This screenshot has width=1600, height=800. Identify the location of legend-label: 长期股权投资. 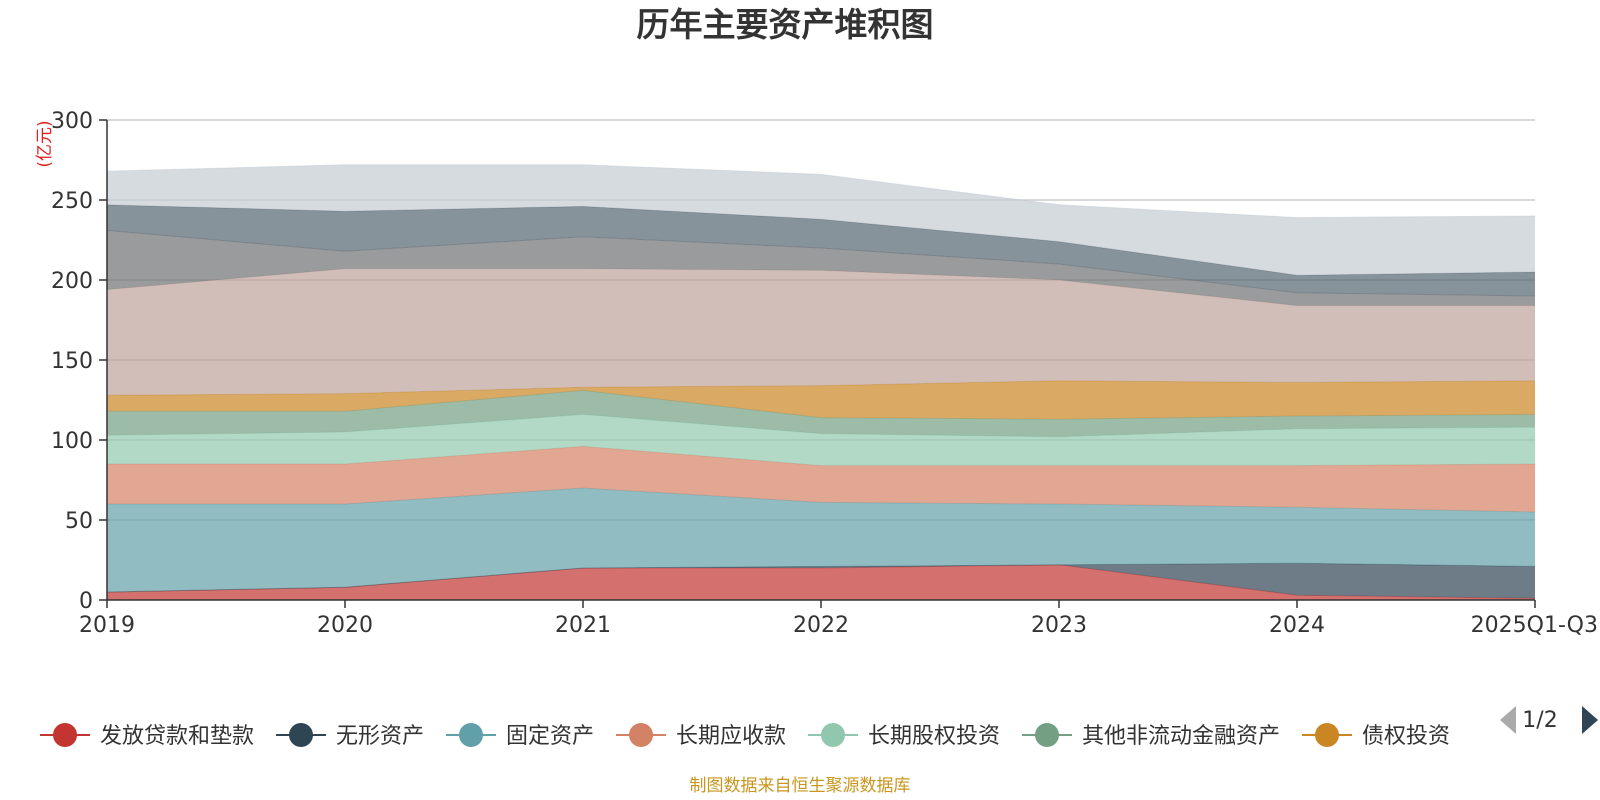
(934, 736).